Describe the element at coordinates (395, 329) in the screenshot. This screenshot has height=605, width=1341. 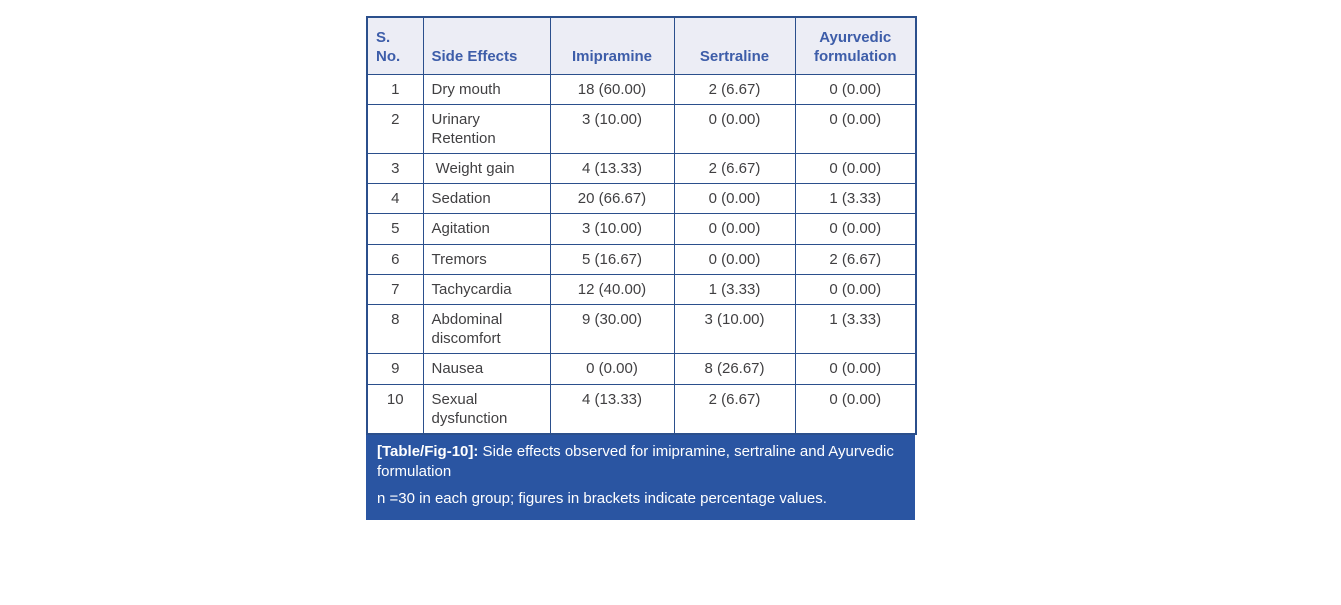
I see `cell-sno: 8` at that location.